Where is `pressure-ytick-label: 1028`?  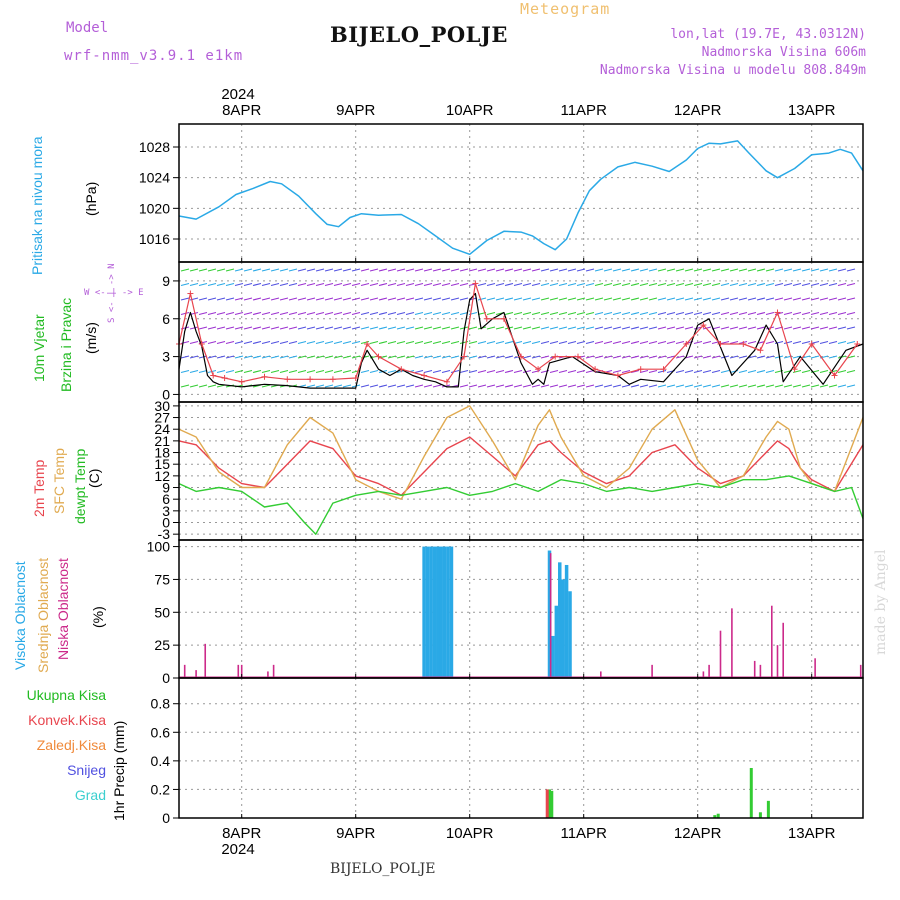
pressure-ytick-label: 1028 is located at coordinates (154, 147).